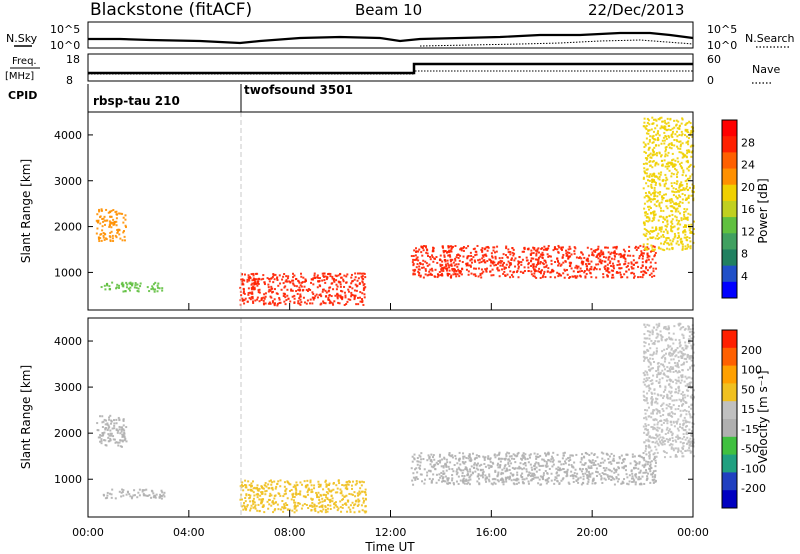 The image size is (800, 554). I want to click on time-axis-label: Time UT, so click(389, 547).